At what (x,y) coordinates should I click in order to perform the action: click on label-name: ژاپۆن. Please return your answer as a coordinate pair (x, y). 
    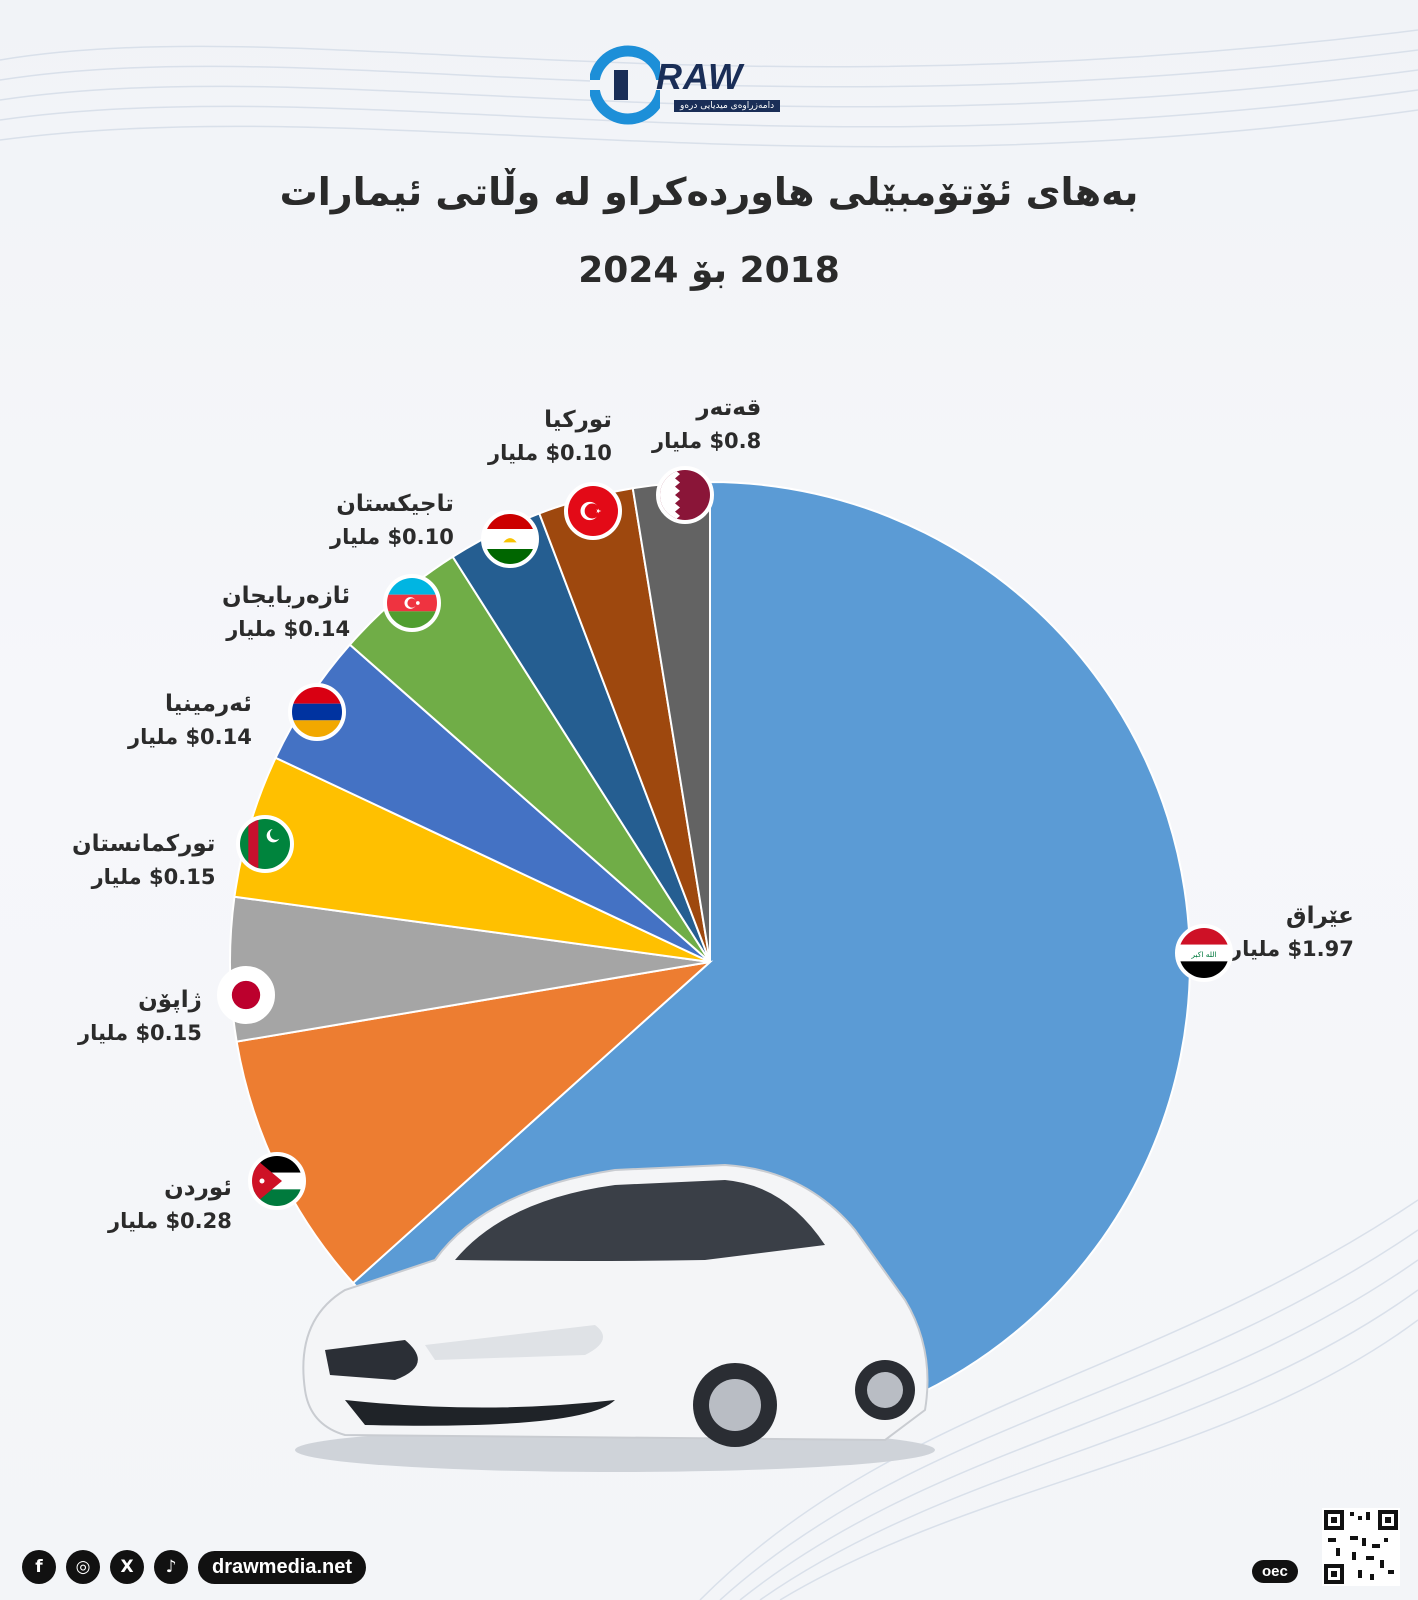
    Looking at the image, I should click on (170, 1000).